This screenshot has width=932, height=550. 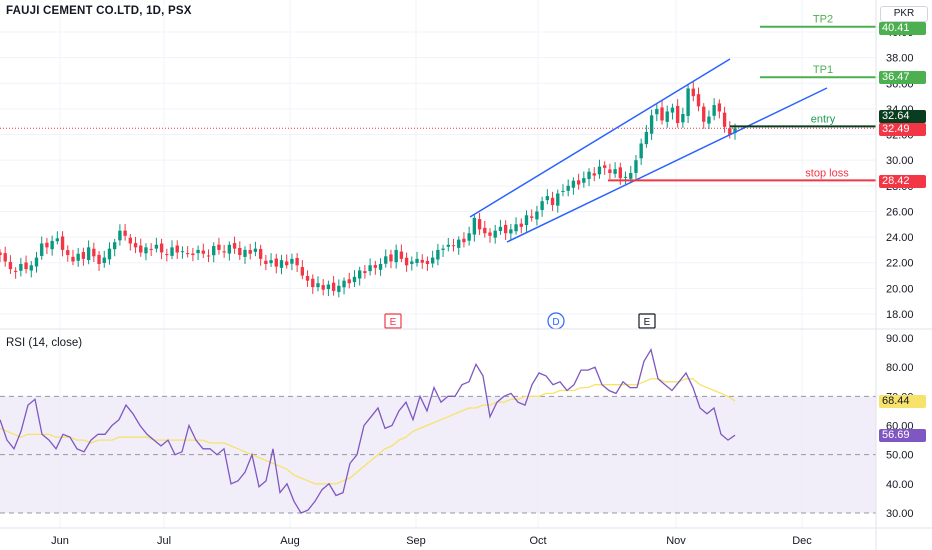 I want to click on time-tick-label: Dec, so click(x=802, y=541).